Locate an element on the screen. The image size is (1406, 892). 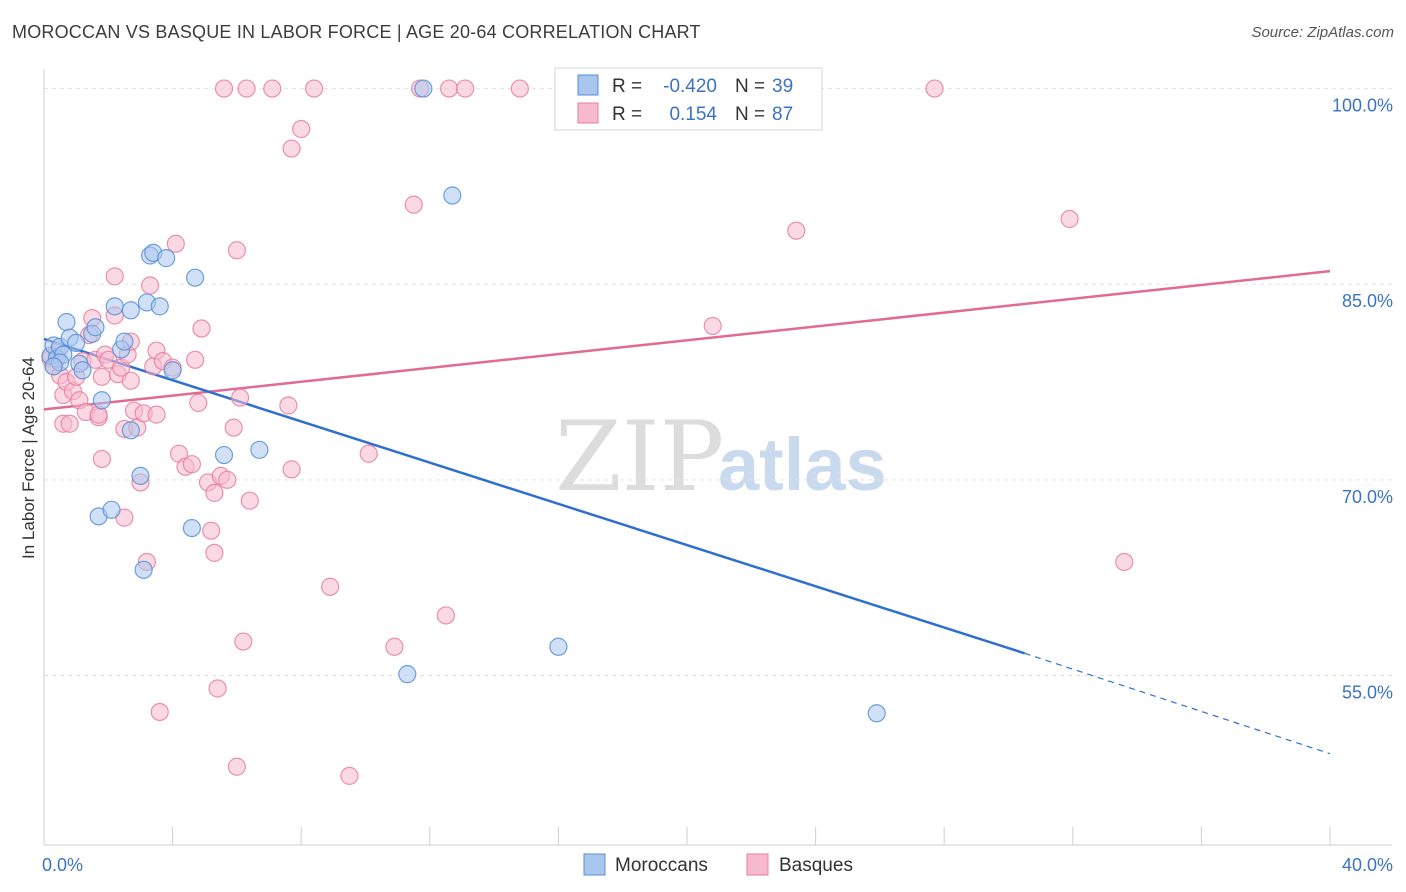
trend-line-basques is located at coordinates (687, 340).